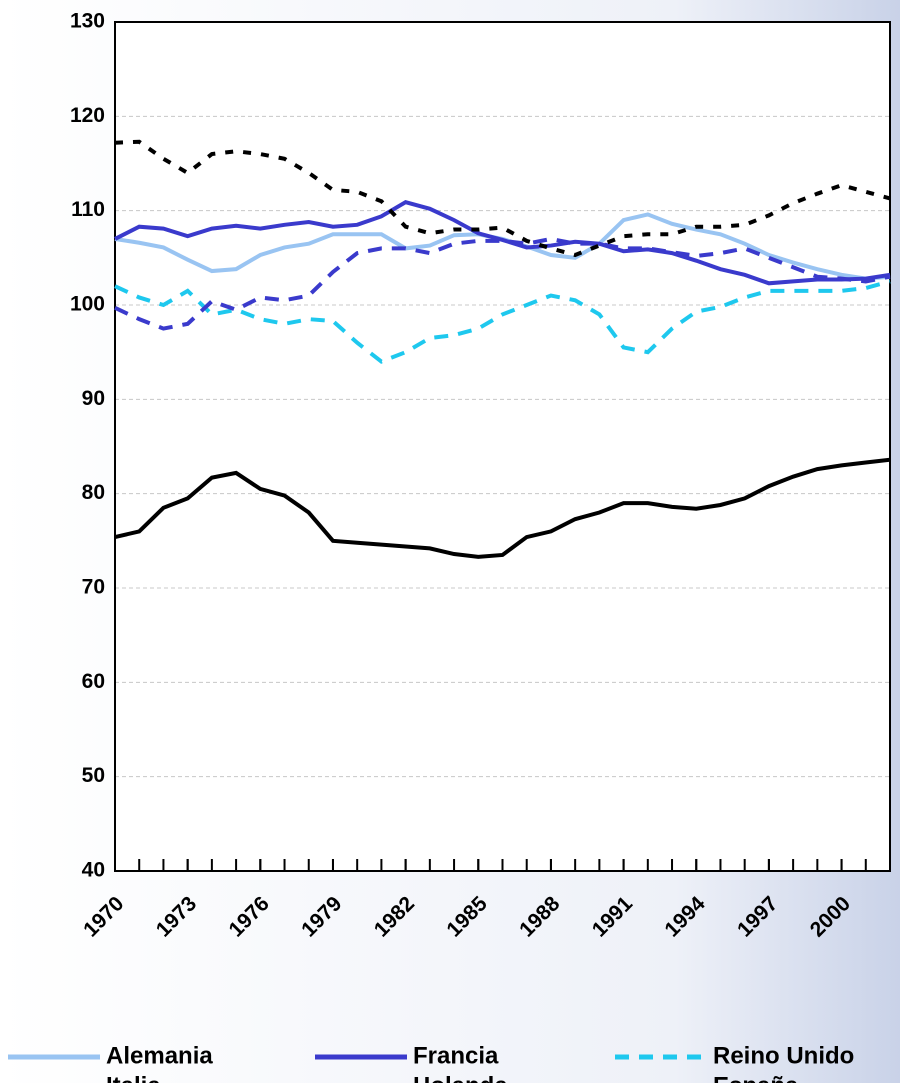  I want to click on y-tick-label: 130, so click(87, 21).